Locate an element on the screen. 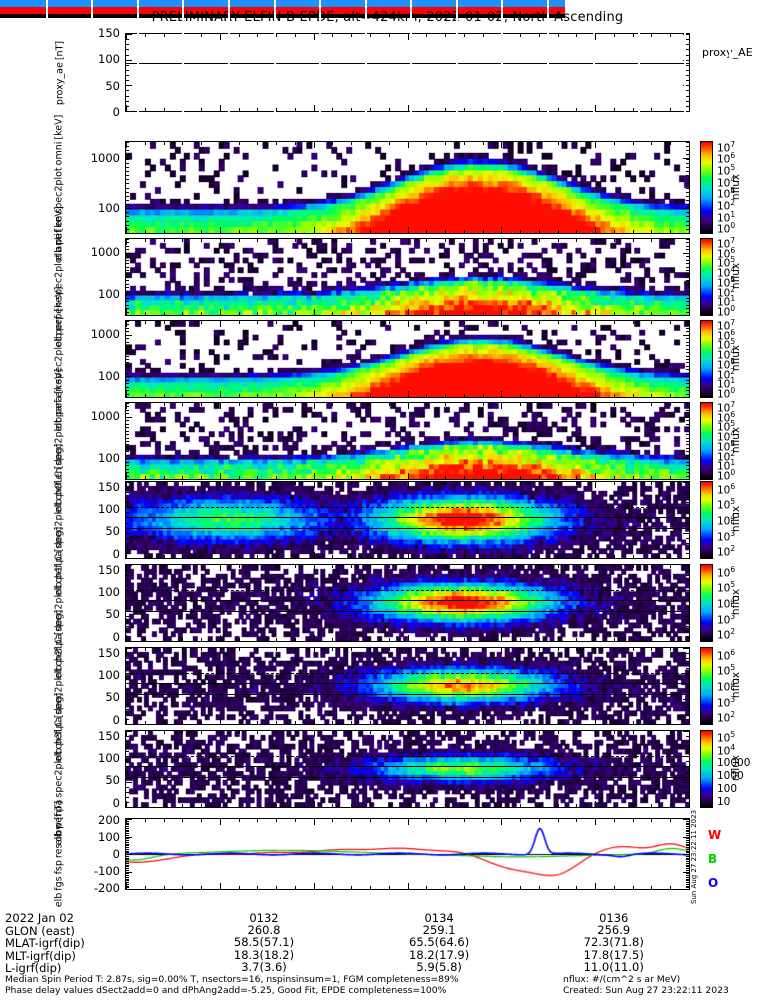 This screenshot has width=775, height=1000. spectrogram-canvas is located at coordinates (407, 769).